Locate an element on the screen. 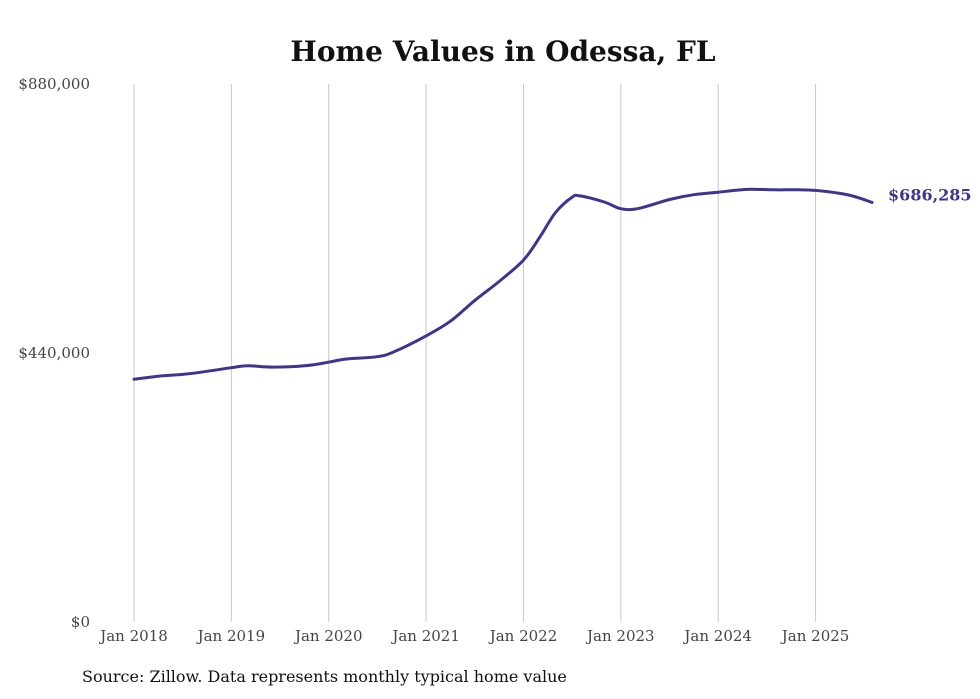 Image resolution: width=980 pixels, height=699 pixels. x-tick-label: Jan 2022 is located at coordinates (523, 636).